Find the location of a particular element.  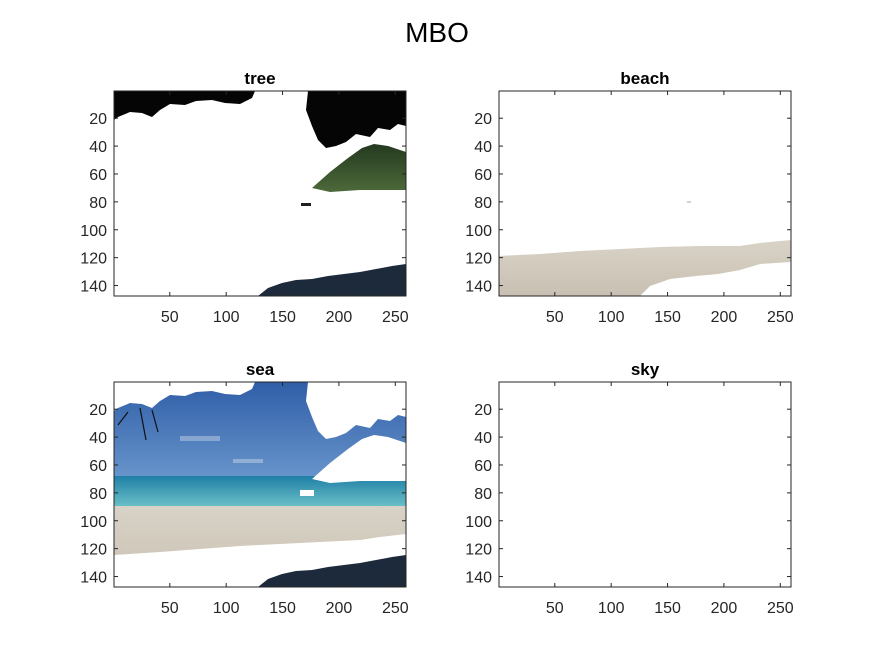

sea-mask-image is located at coordinates (260, 484).